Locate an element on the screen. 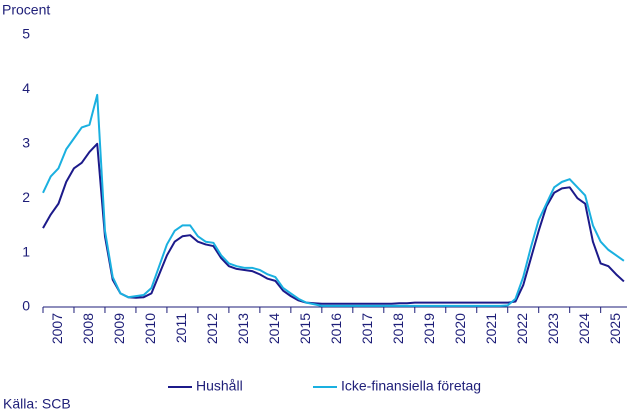 The width and height of the screenshot is (643, 416). x-tick-label: 2012 is located at coordinates (212, 328).